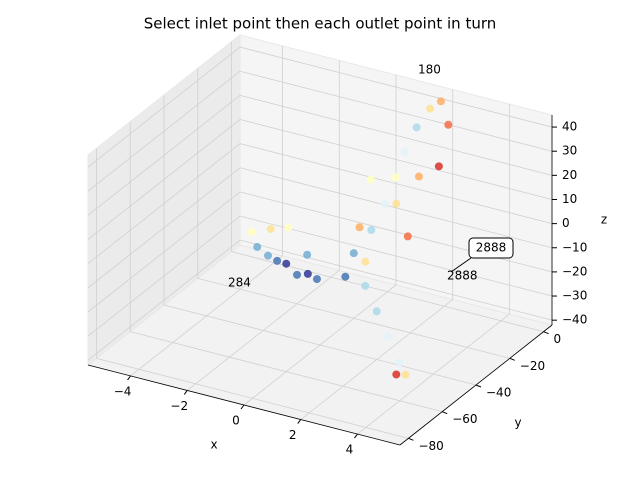 The height and width of the screenshot is (480, 640). Describe the element at coordinates (569, 151) in the screenshot. I see `z-tick-label: 30` at that location.